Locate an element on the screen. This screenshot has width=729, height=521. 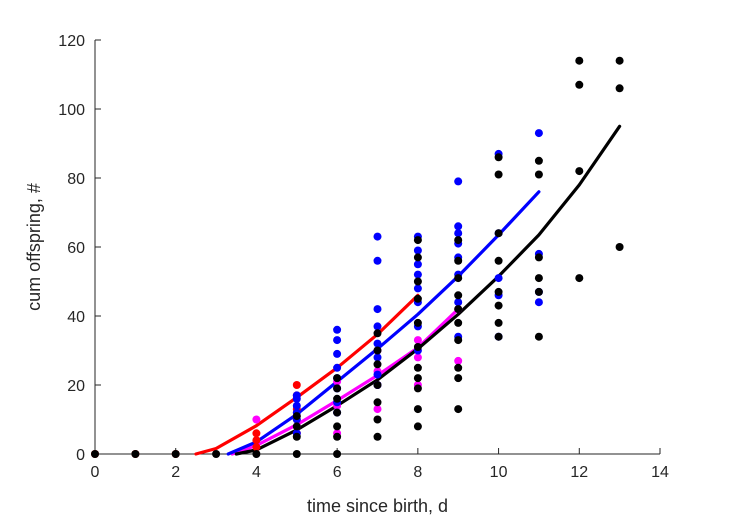
y-axis-label: cum offspring, # is located at coordinates (34, 247).